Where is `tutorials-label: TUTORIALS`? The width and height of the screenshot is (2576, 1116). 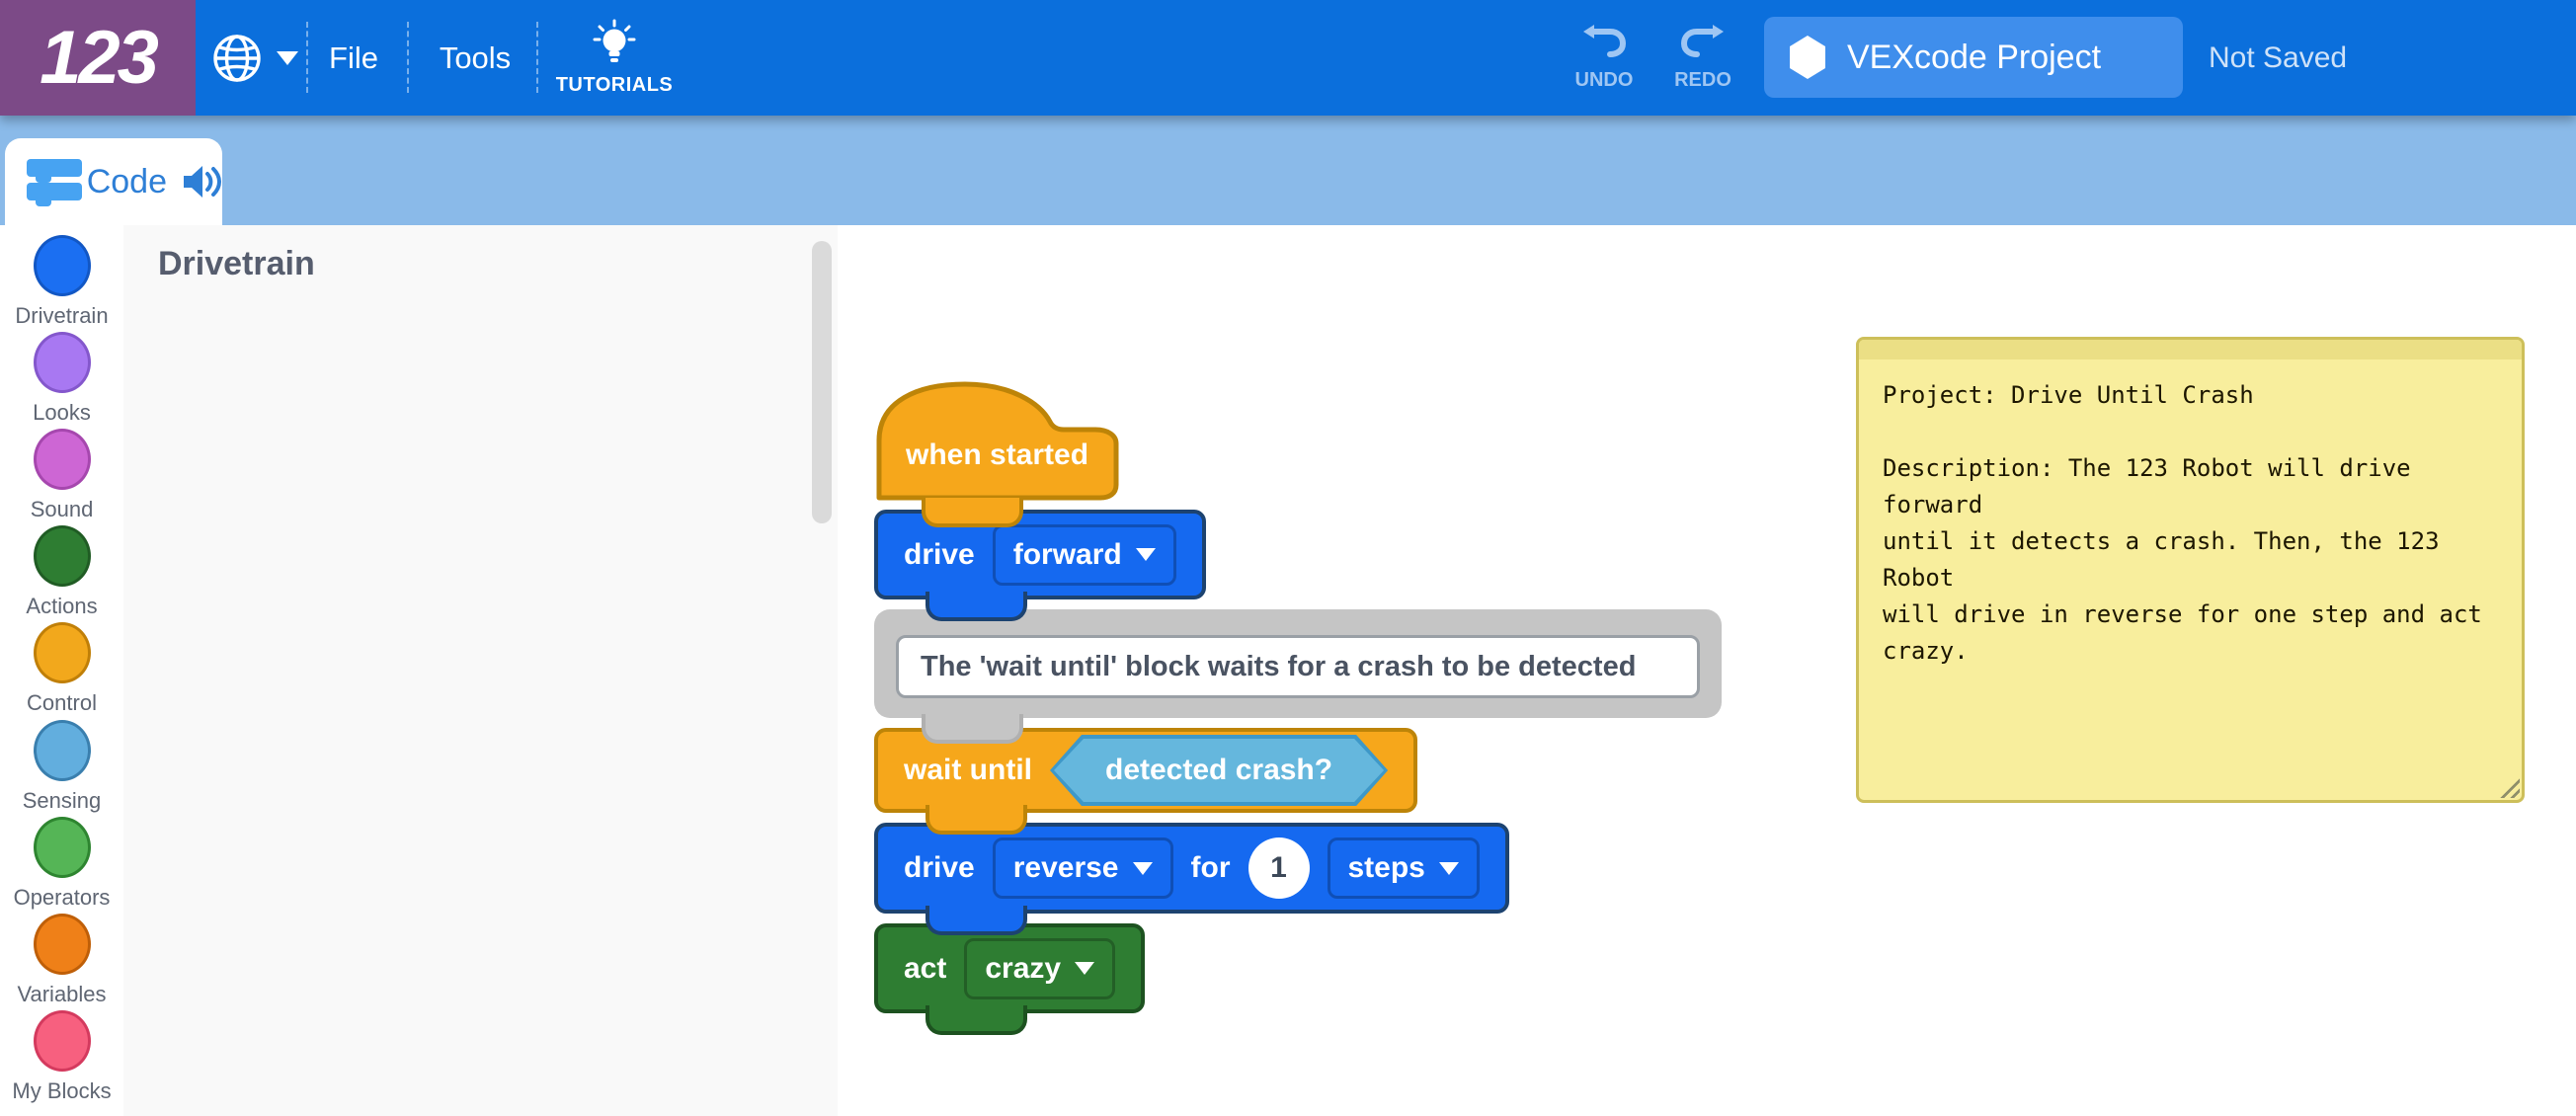
tutorials-label: TUTORIALS is located at coordinates (614, 85).